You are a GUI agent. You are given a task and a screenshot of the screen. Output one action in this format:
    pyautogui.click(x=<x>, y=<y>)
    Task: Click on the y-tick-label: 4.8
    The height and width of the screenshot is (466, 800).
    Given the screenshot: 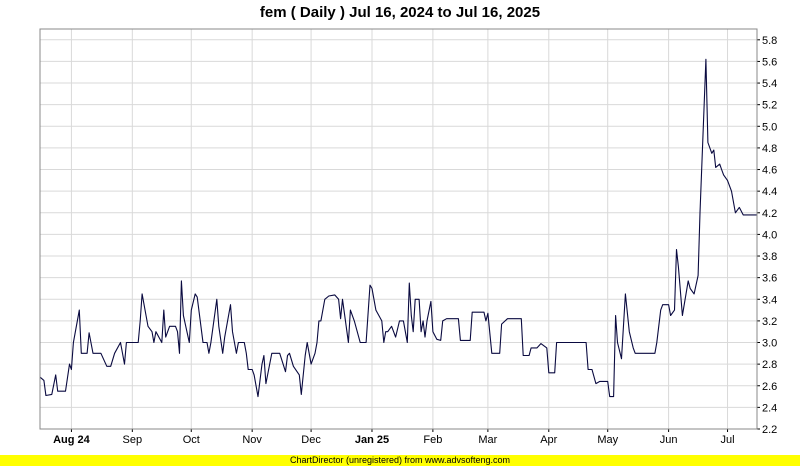 What is the action you would take?
    pyautogui.click(x=769, y=149)
    